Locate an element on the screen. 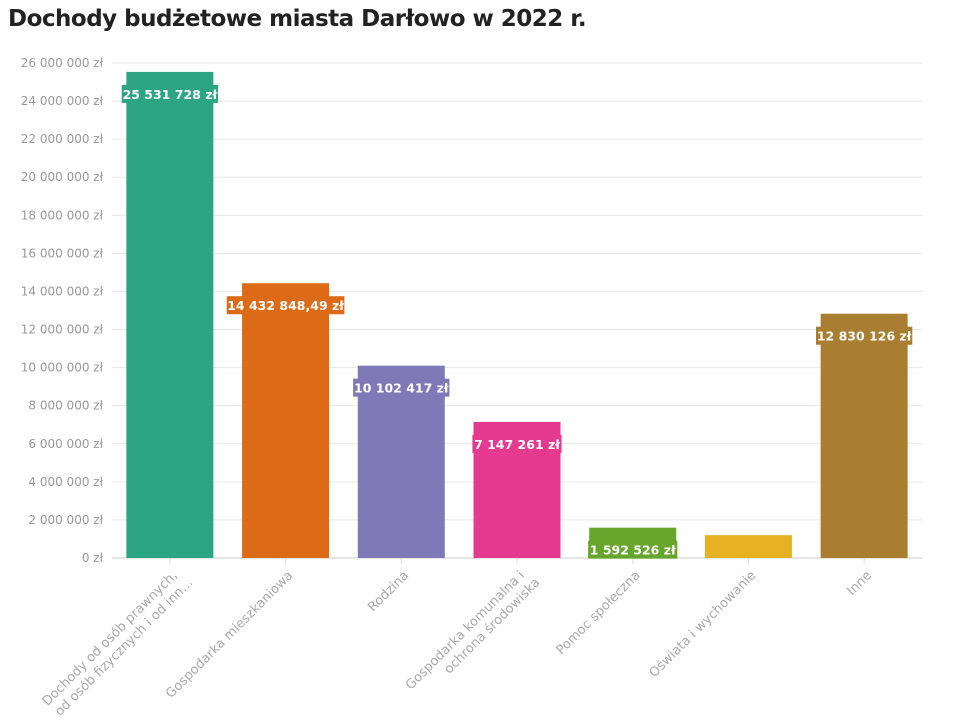  y-tick-label: 20 000 000 zł is located at coordinates (62, 177).